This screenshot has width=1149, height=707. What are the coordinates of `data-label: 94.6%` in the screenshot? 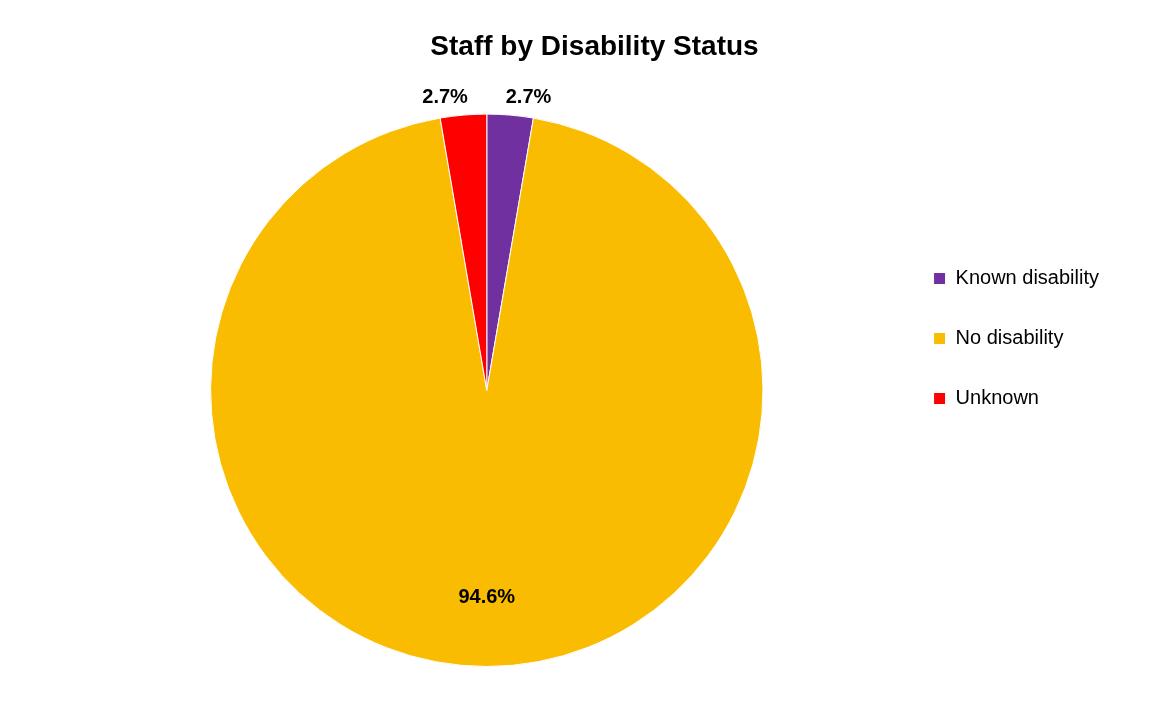 It's located at (487, 595).